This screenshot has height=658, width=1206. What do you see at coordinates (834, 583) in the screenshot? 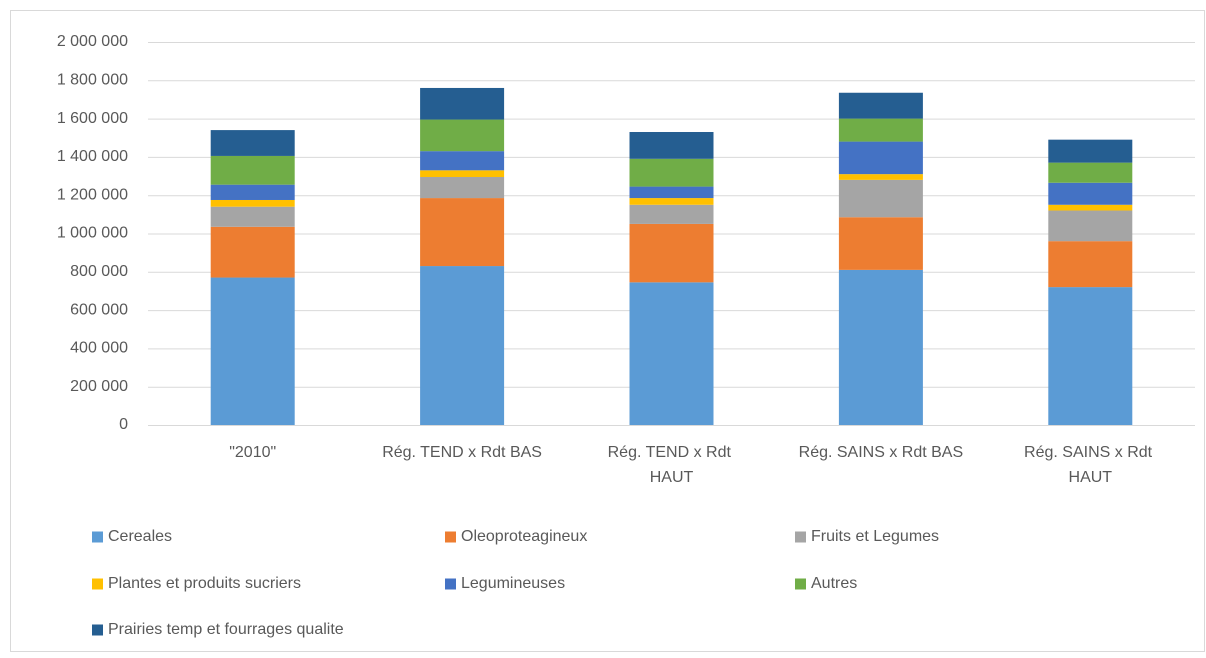
I see `legend-label: Autres` at bounding box center [834, 583].